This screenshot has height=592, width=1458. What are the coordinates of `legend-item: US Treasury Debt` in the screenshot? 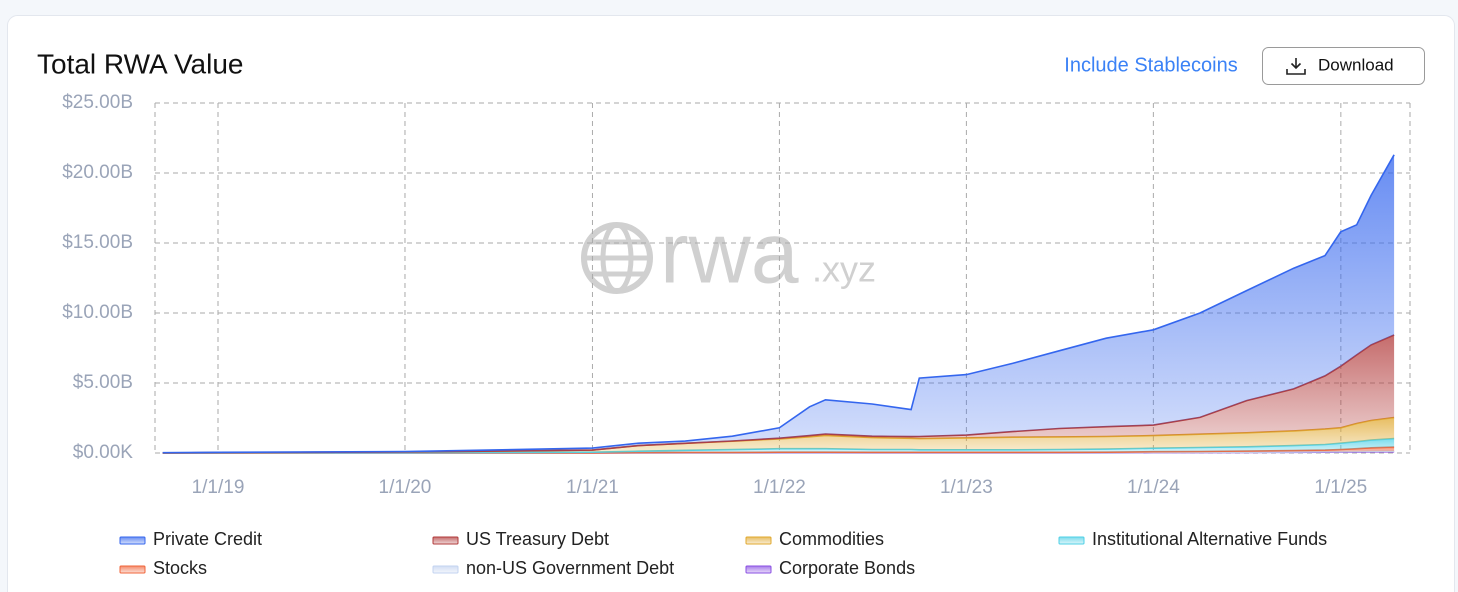 It's located at (520, 539).